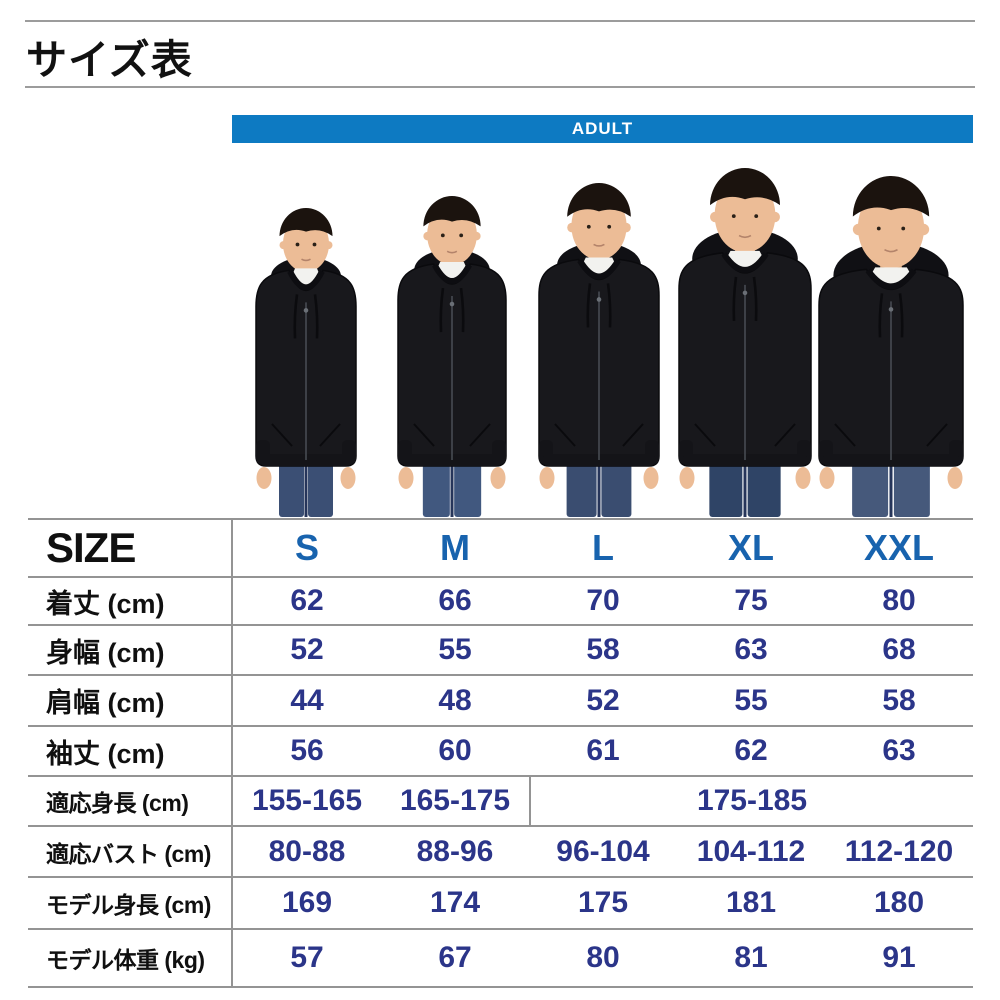 The height and width of the screenshot is (1000, 1000). I want to click on cell-value: 91, so click(899, 957).